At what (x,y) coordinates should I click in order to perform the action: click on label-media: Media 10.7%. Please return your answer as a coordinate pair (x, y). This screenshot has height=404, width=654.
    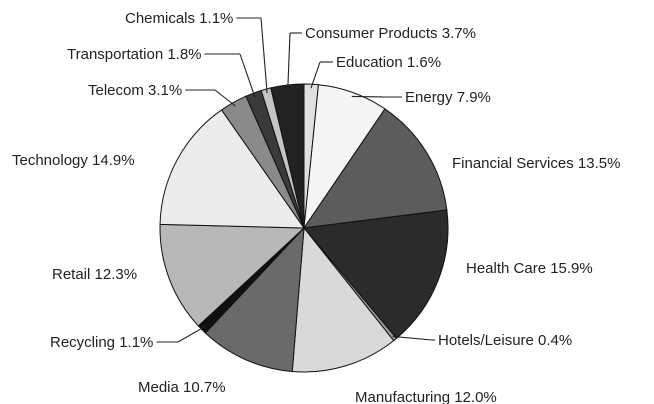
    Looking at the image, I should click on (182, 387).